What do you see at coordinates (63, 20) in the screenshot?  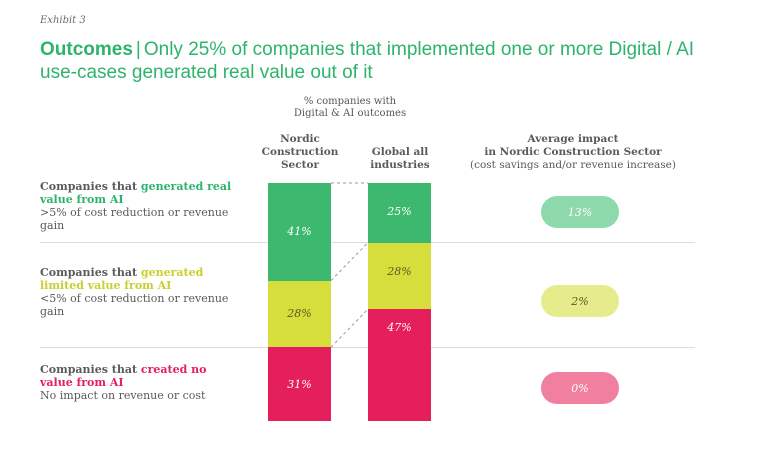 I see `exhibit-label: Exhibit 3` at bounding box center [63, 20].